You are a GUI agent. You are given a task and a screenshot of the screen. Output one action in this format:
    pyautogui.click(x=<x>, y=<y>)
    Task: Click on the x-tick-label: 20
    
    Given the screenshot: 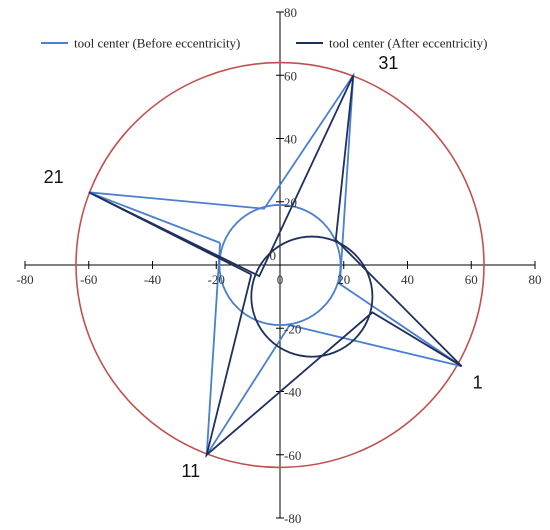 What is the action you would take?
    pyautogui.click(x=343, y=279)
    